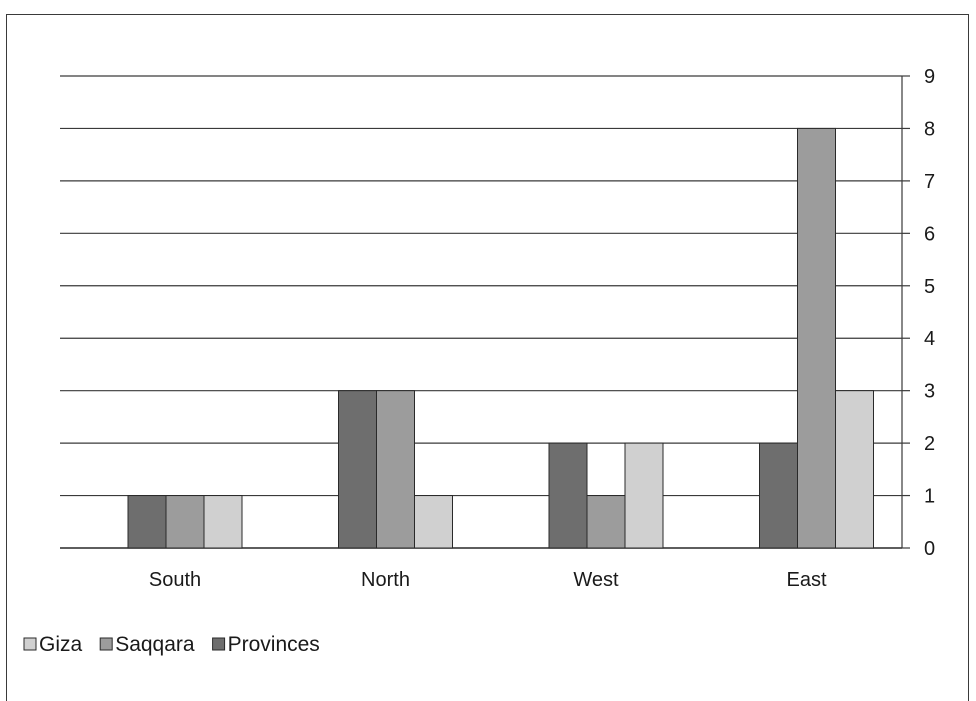  Describe the element at coordinates (30, 644) in the screenshot. I see `legend-swatch-giza` at that location.